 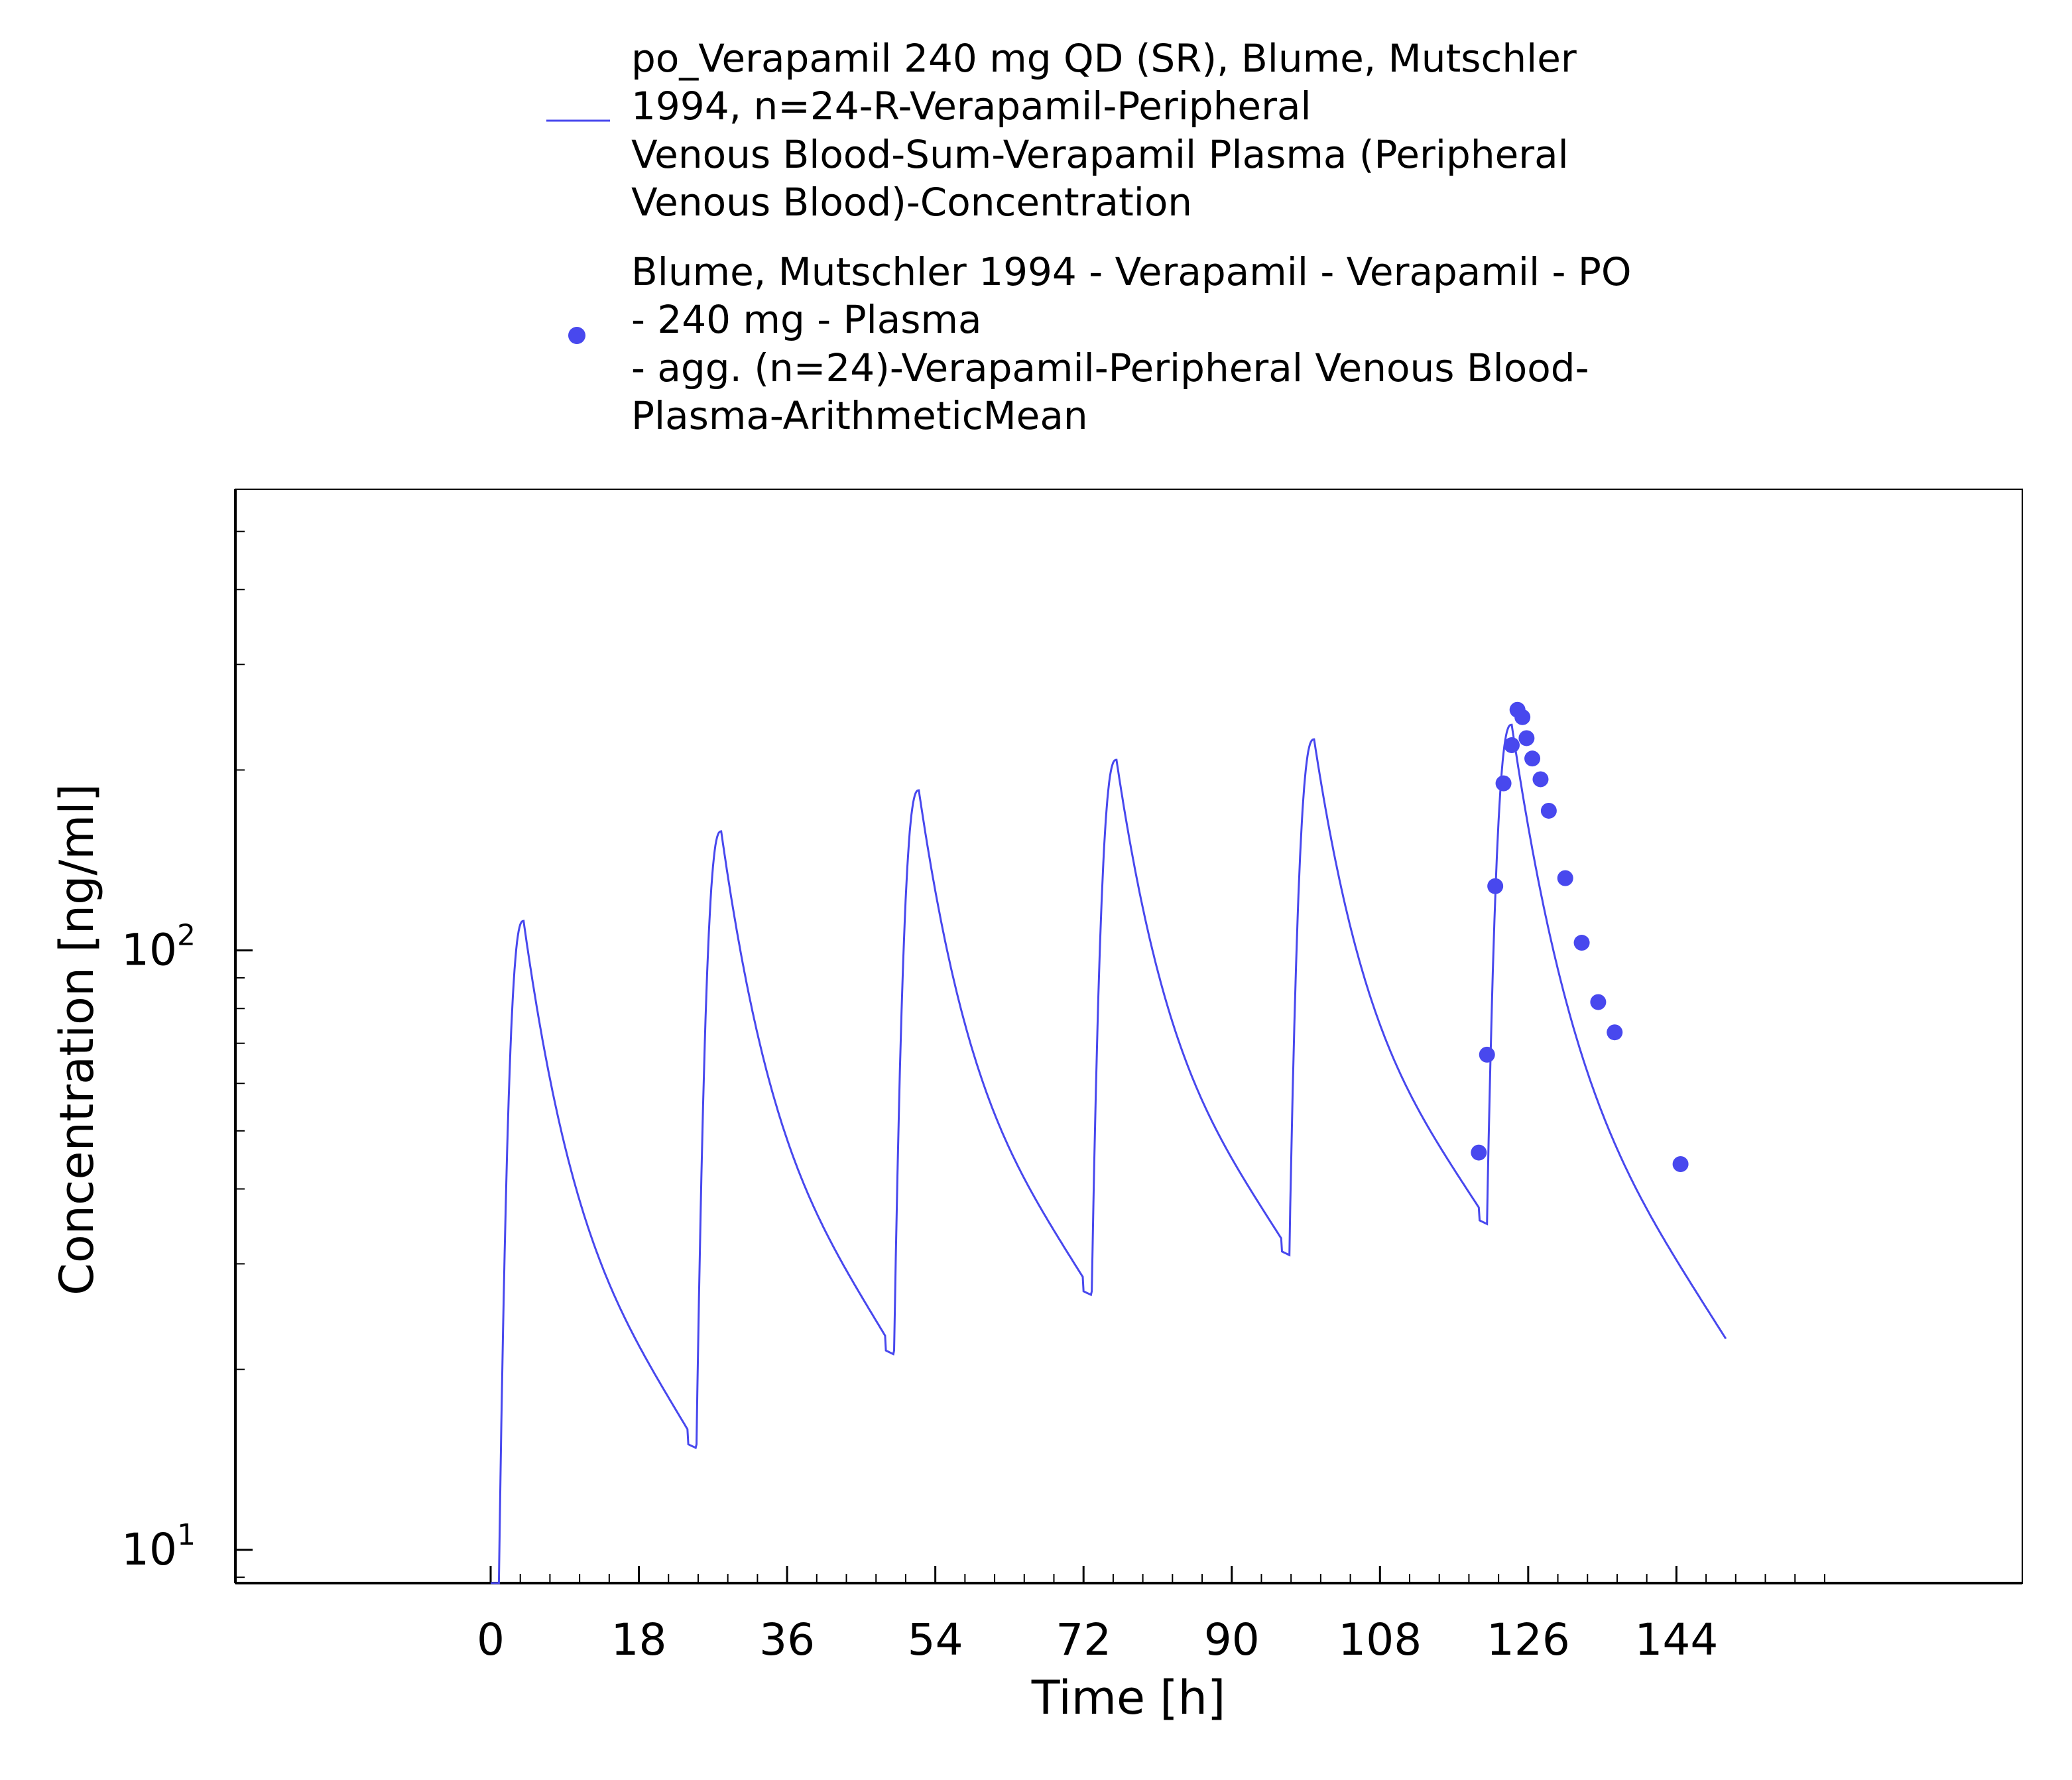 What do you see at coordinates (1380, 1639) in the screenshot?
I see `x-tick-label: 108` at bounding box center [1380, 1639].